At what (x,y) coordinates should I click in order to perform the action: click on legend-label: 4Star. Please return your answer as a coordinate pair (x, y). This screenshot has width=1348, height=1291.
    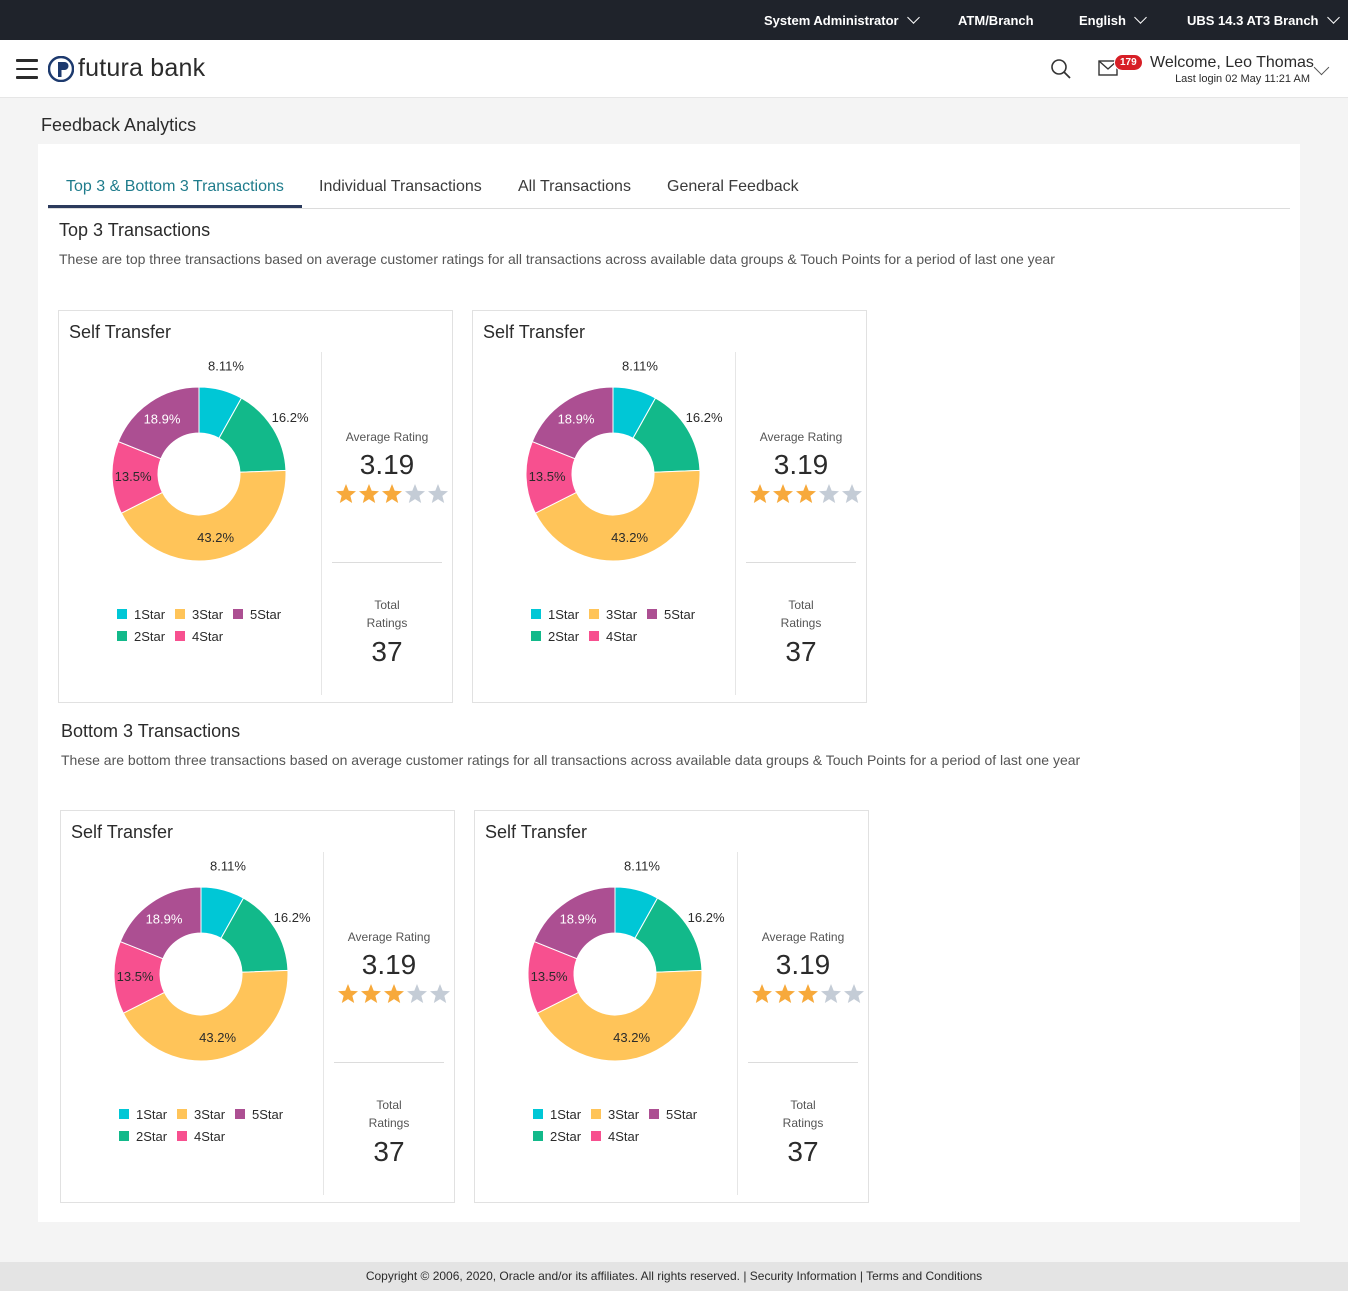
    Looking at the image, I should click on (208, 636).